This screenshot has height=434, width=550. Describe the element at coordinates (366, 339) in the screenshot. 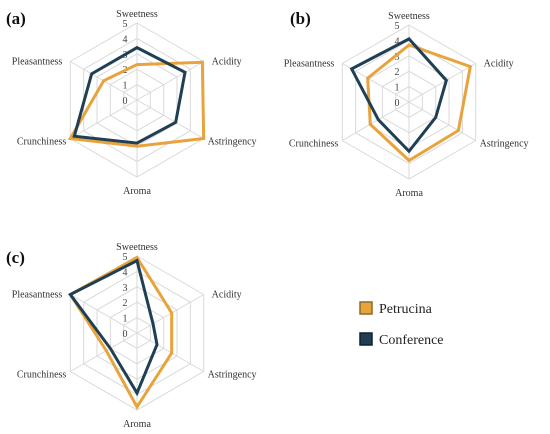

I see `legend-swatch-conference` at that location.